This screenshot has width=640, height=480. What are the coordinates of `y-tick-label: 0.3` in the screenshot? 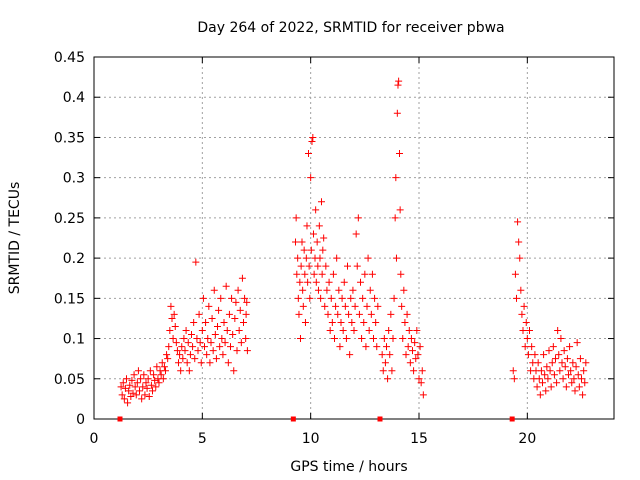 It's located at (74, 179).